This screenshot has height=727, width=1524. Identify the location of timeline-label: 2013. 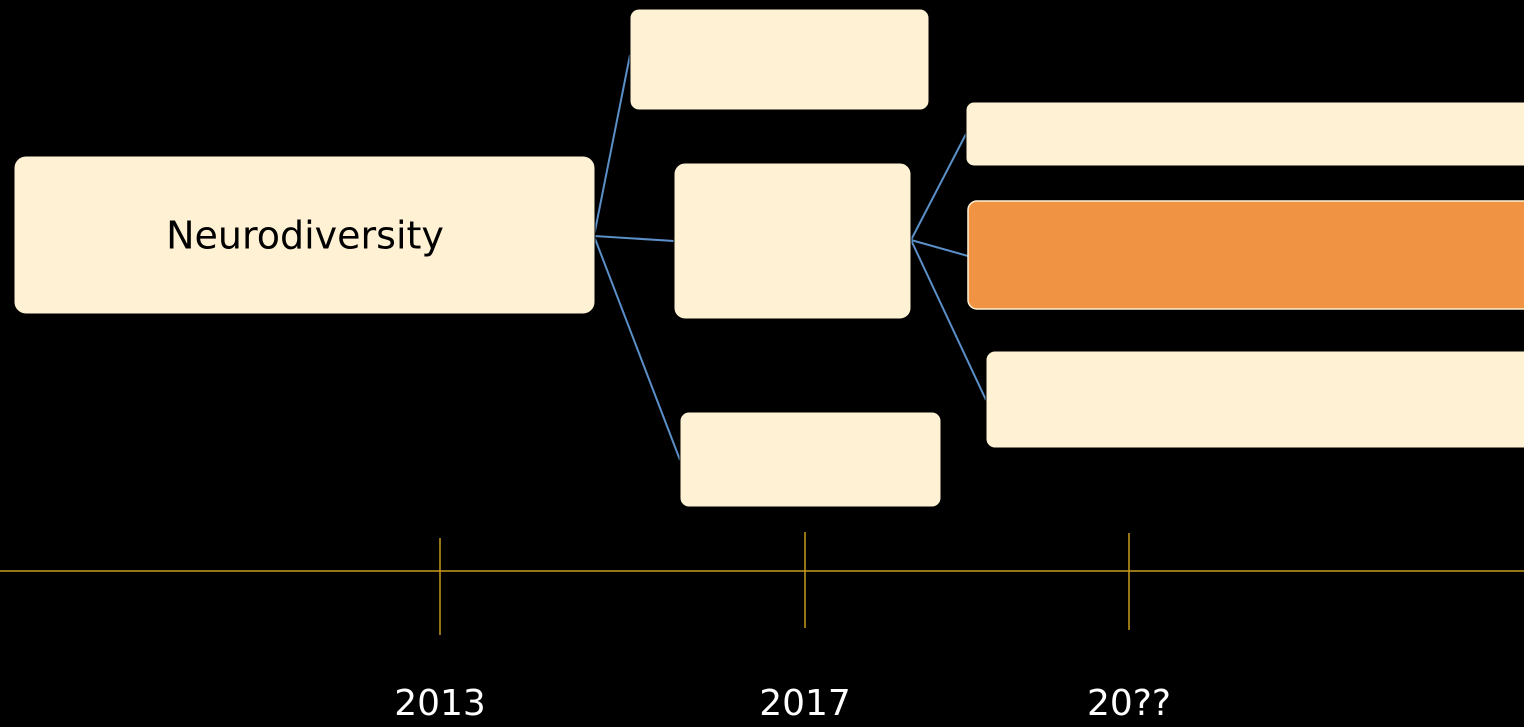
(440, 703).